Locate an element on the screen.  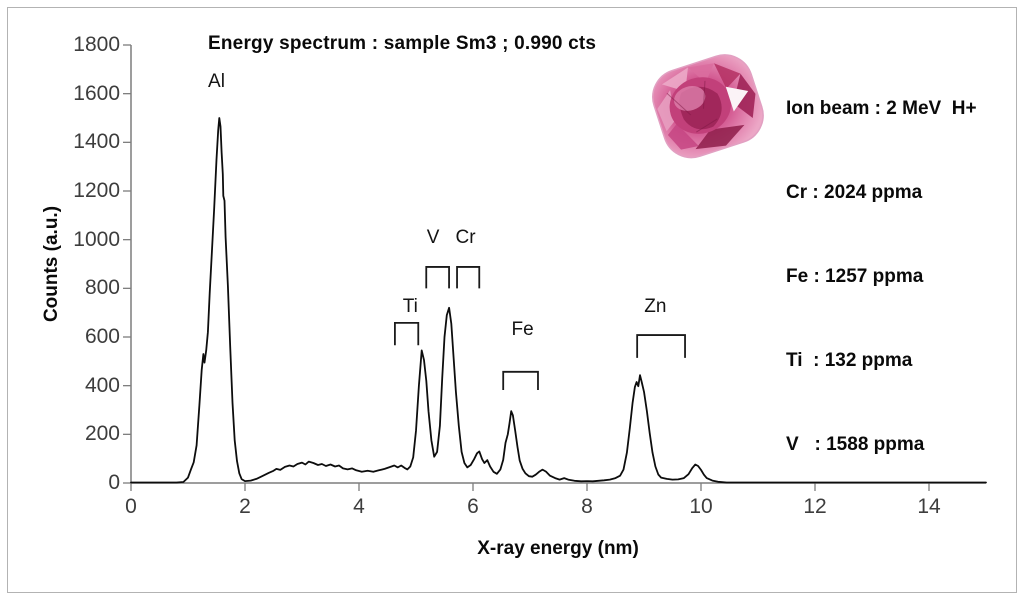
x-tick-label: 0 is located at coordinates (131, 506).